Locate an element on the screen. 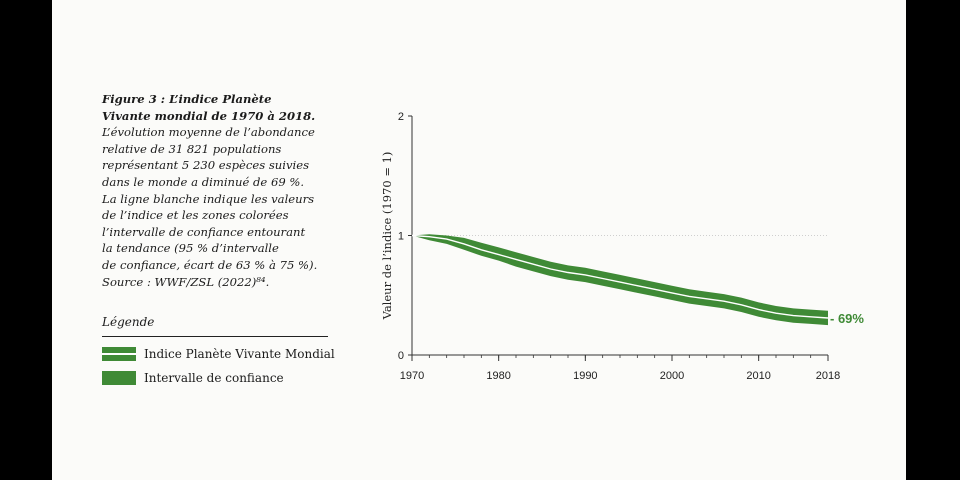 Image resolution: width=960 pixels, height=480 pixels. legend-label: Intervalle de confiance is located at coordinates (214, 378).